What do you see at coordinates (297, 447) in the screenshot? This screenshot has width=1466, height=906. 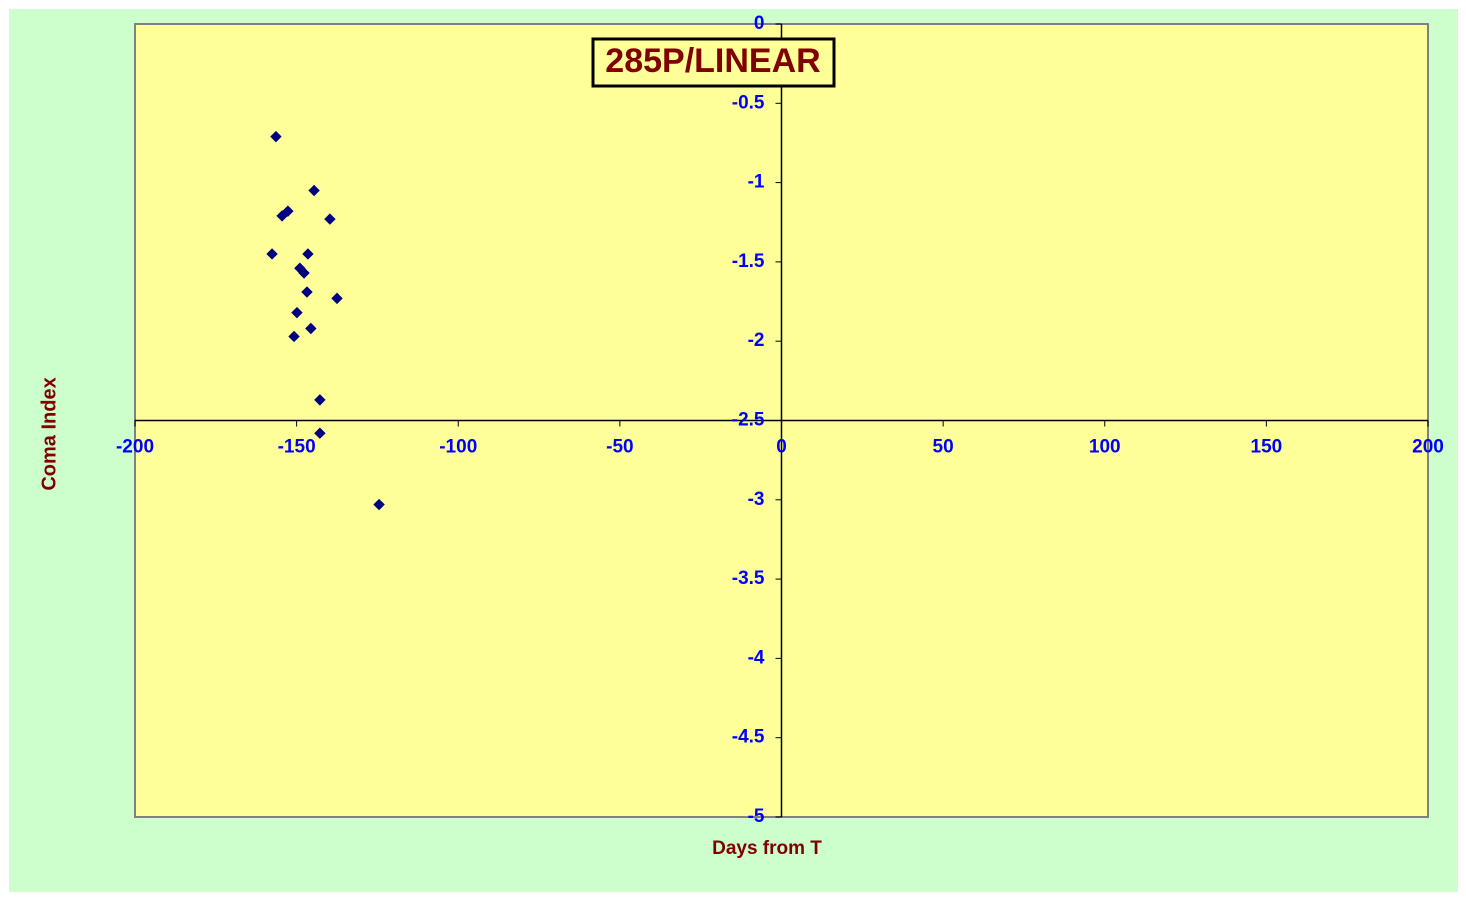 I see `x-tick-label: -150` at bounding box center [297, 447].